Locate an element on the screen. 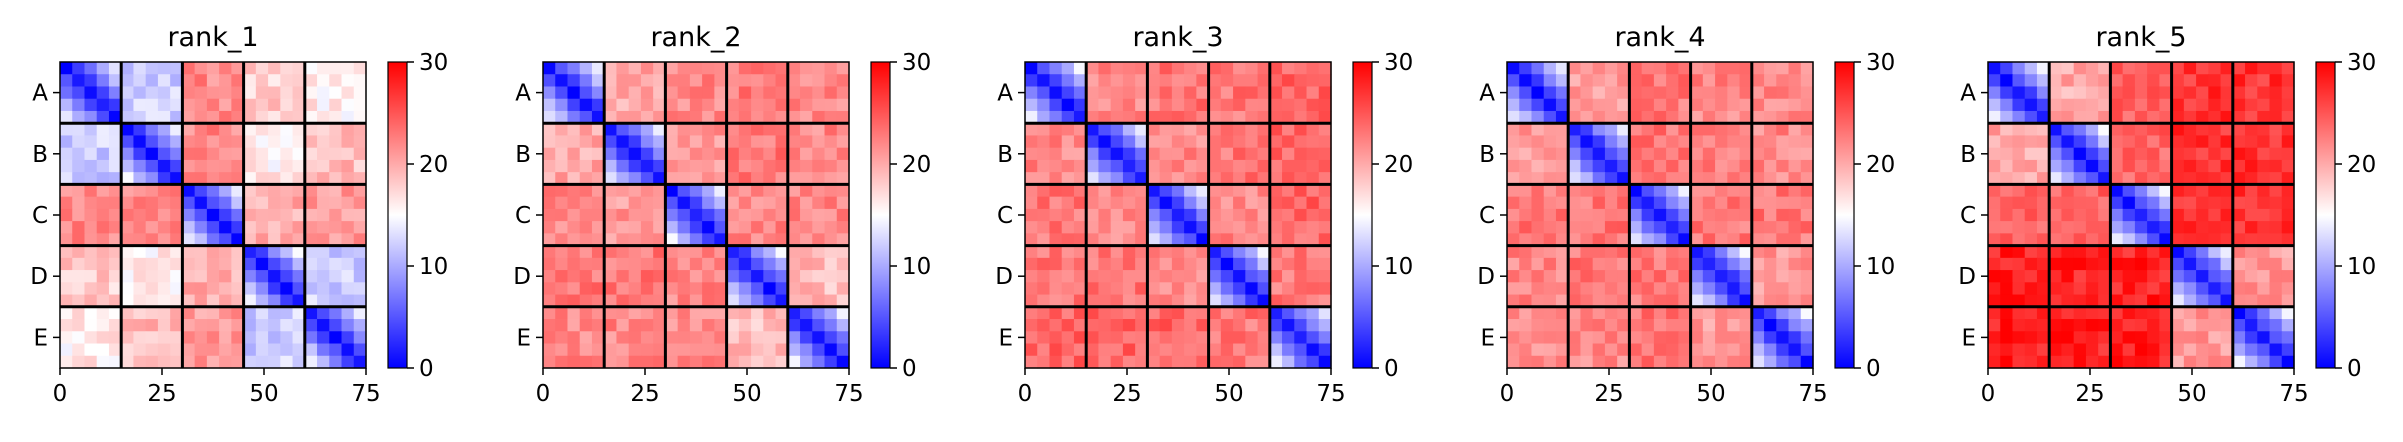  chart-title: rank_3 is located at coordinates (1177, 37).